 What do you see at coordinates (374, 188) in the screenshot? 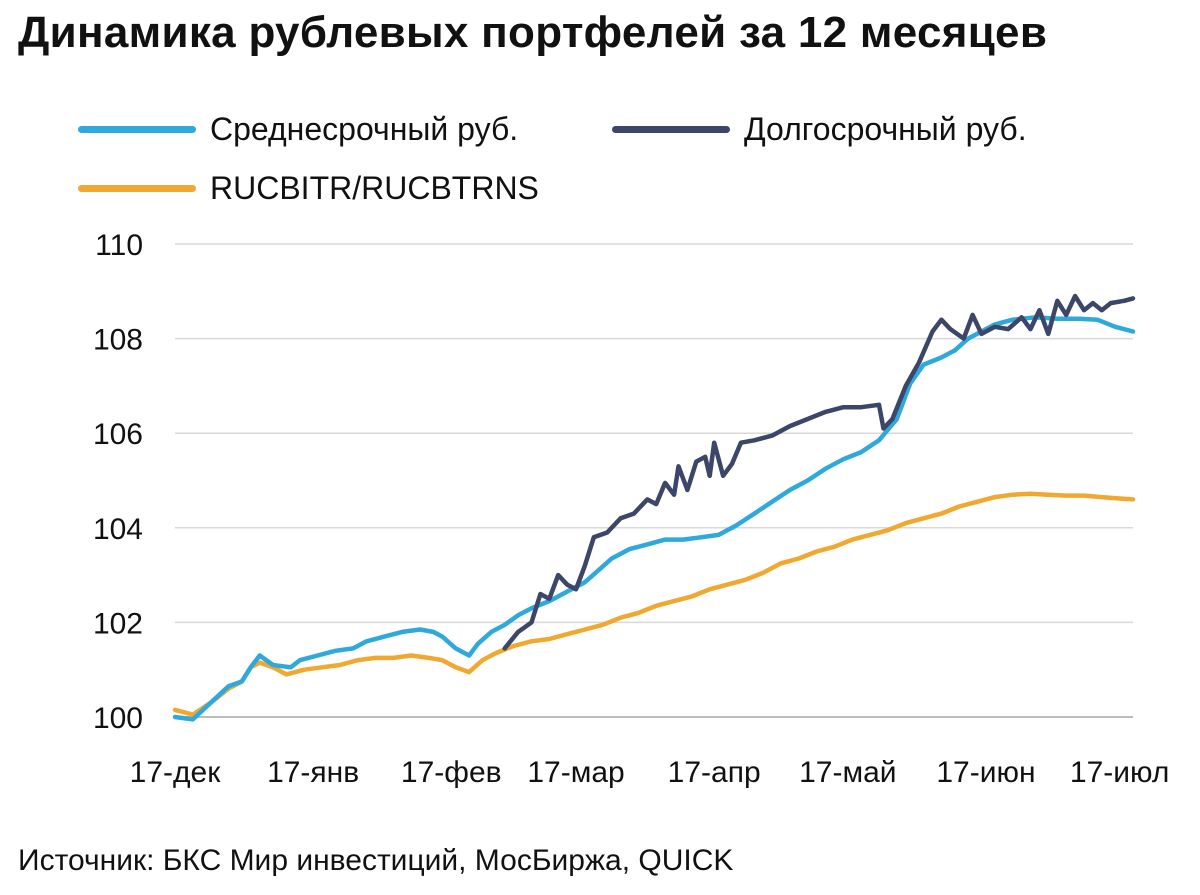
I see `legend-label-rucbitr: RUCBITR/RUCBTRNS` at bounding box center [374, 188].